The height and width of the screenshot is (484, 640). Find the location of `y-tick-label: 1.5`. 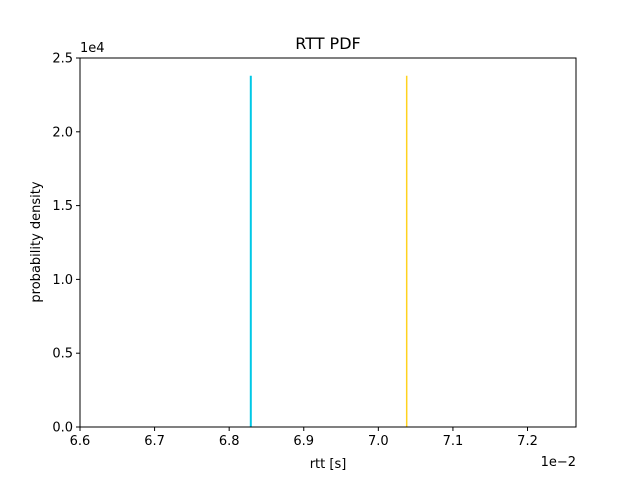

y-tick-label: 1.5 is located at coordinates (62, 206).